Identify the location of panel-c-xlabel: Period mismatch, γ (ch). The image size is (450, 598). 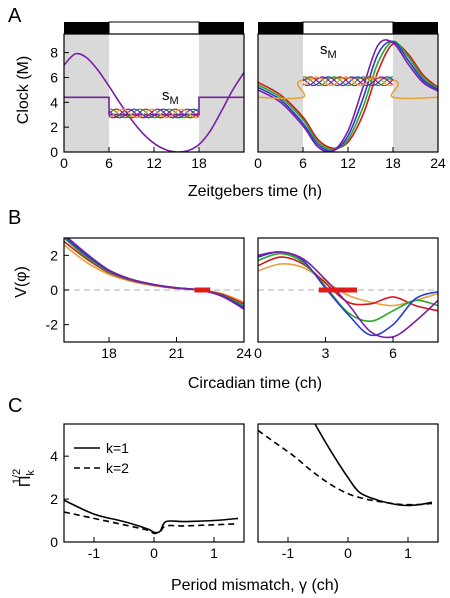
(255, 585).